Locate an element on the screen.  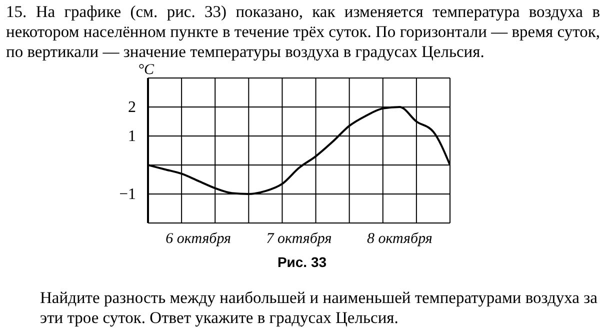
y-tick-label: 1 is located at coordinates (132, 136).